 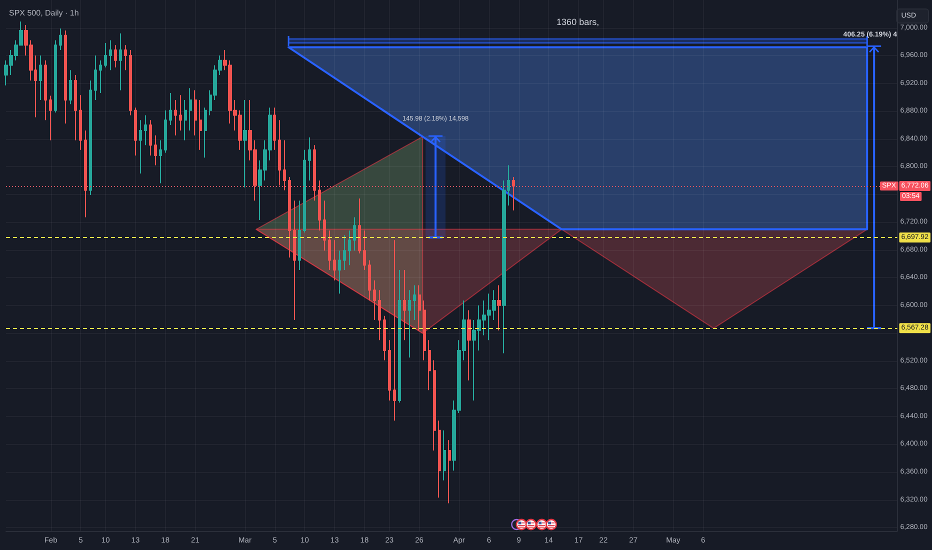 What do you see at coordinates (578, 22) in the screenshot?
I see `annotation: 1360 bars,` at bounding box center [578, 22].